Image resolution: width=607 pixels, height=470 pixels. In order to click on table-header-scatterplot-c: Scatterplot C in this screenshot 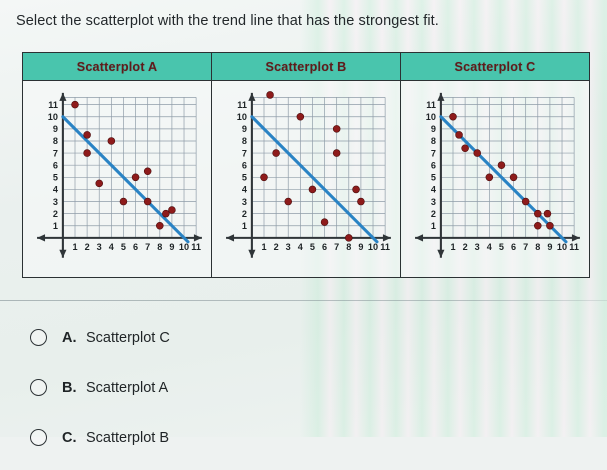, I will do `click(495, 66)`.